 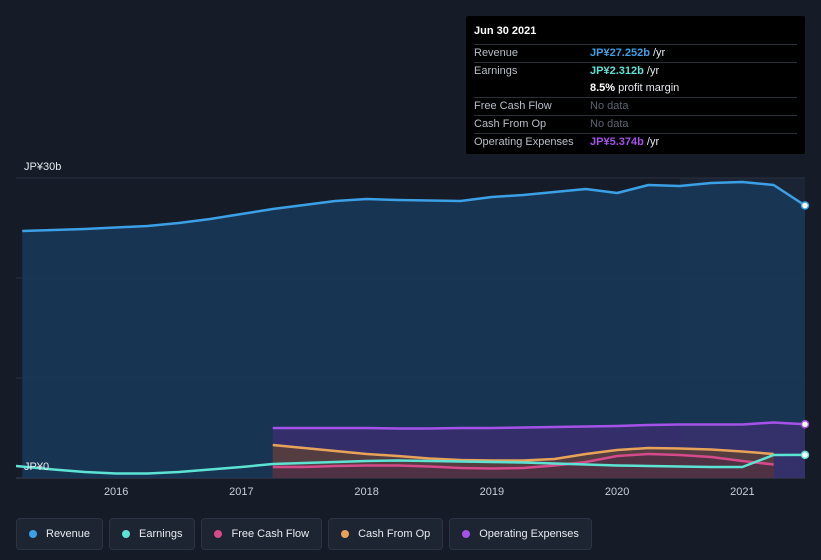 What do you see at coordinates (620, 53) in the screenshot?
I see `tooltip-value: JP¥27.252b` at bounding box center [620, 53].